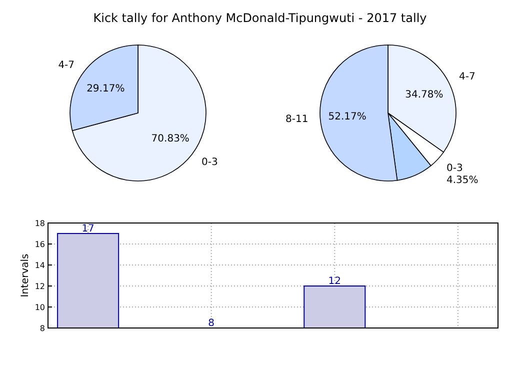 This screenshot has height=390, width=520. I want to click on data-label: 70.83%, so click(170, 138).